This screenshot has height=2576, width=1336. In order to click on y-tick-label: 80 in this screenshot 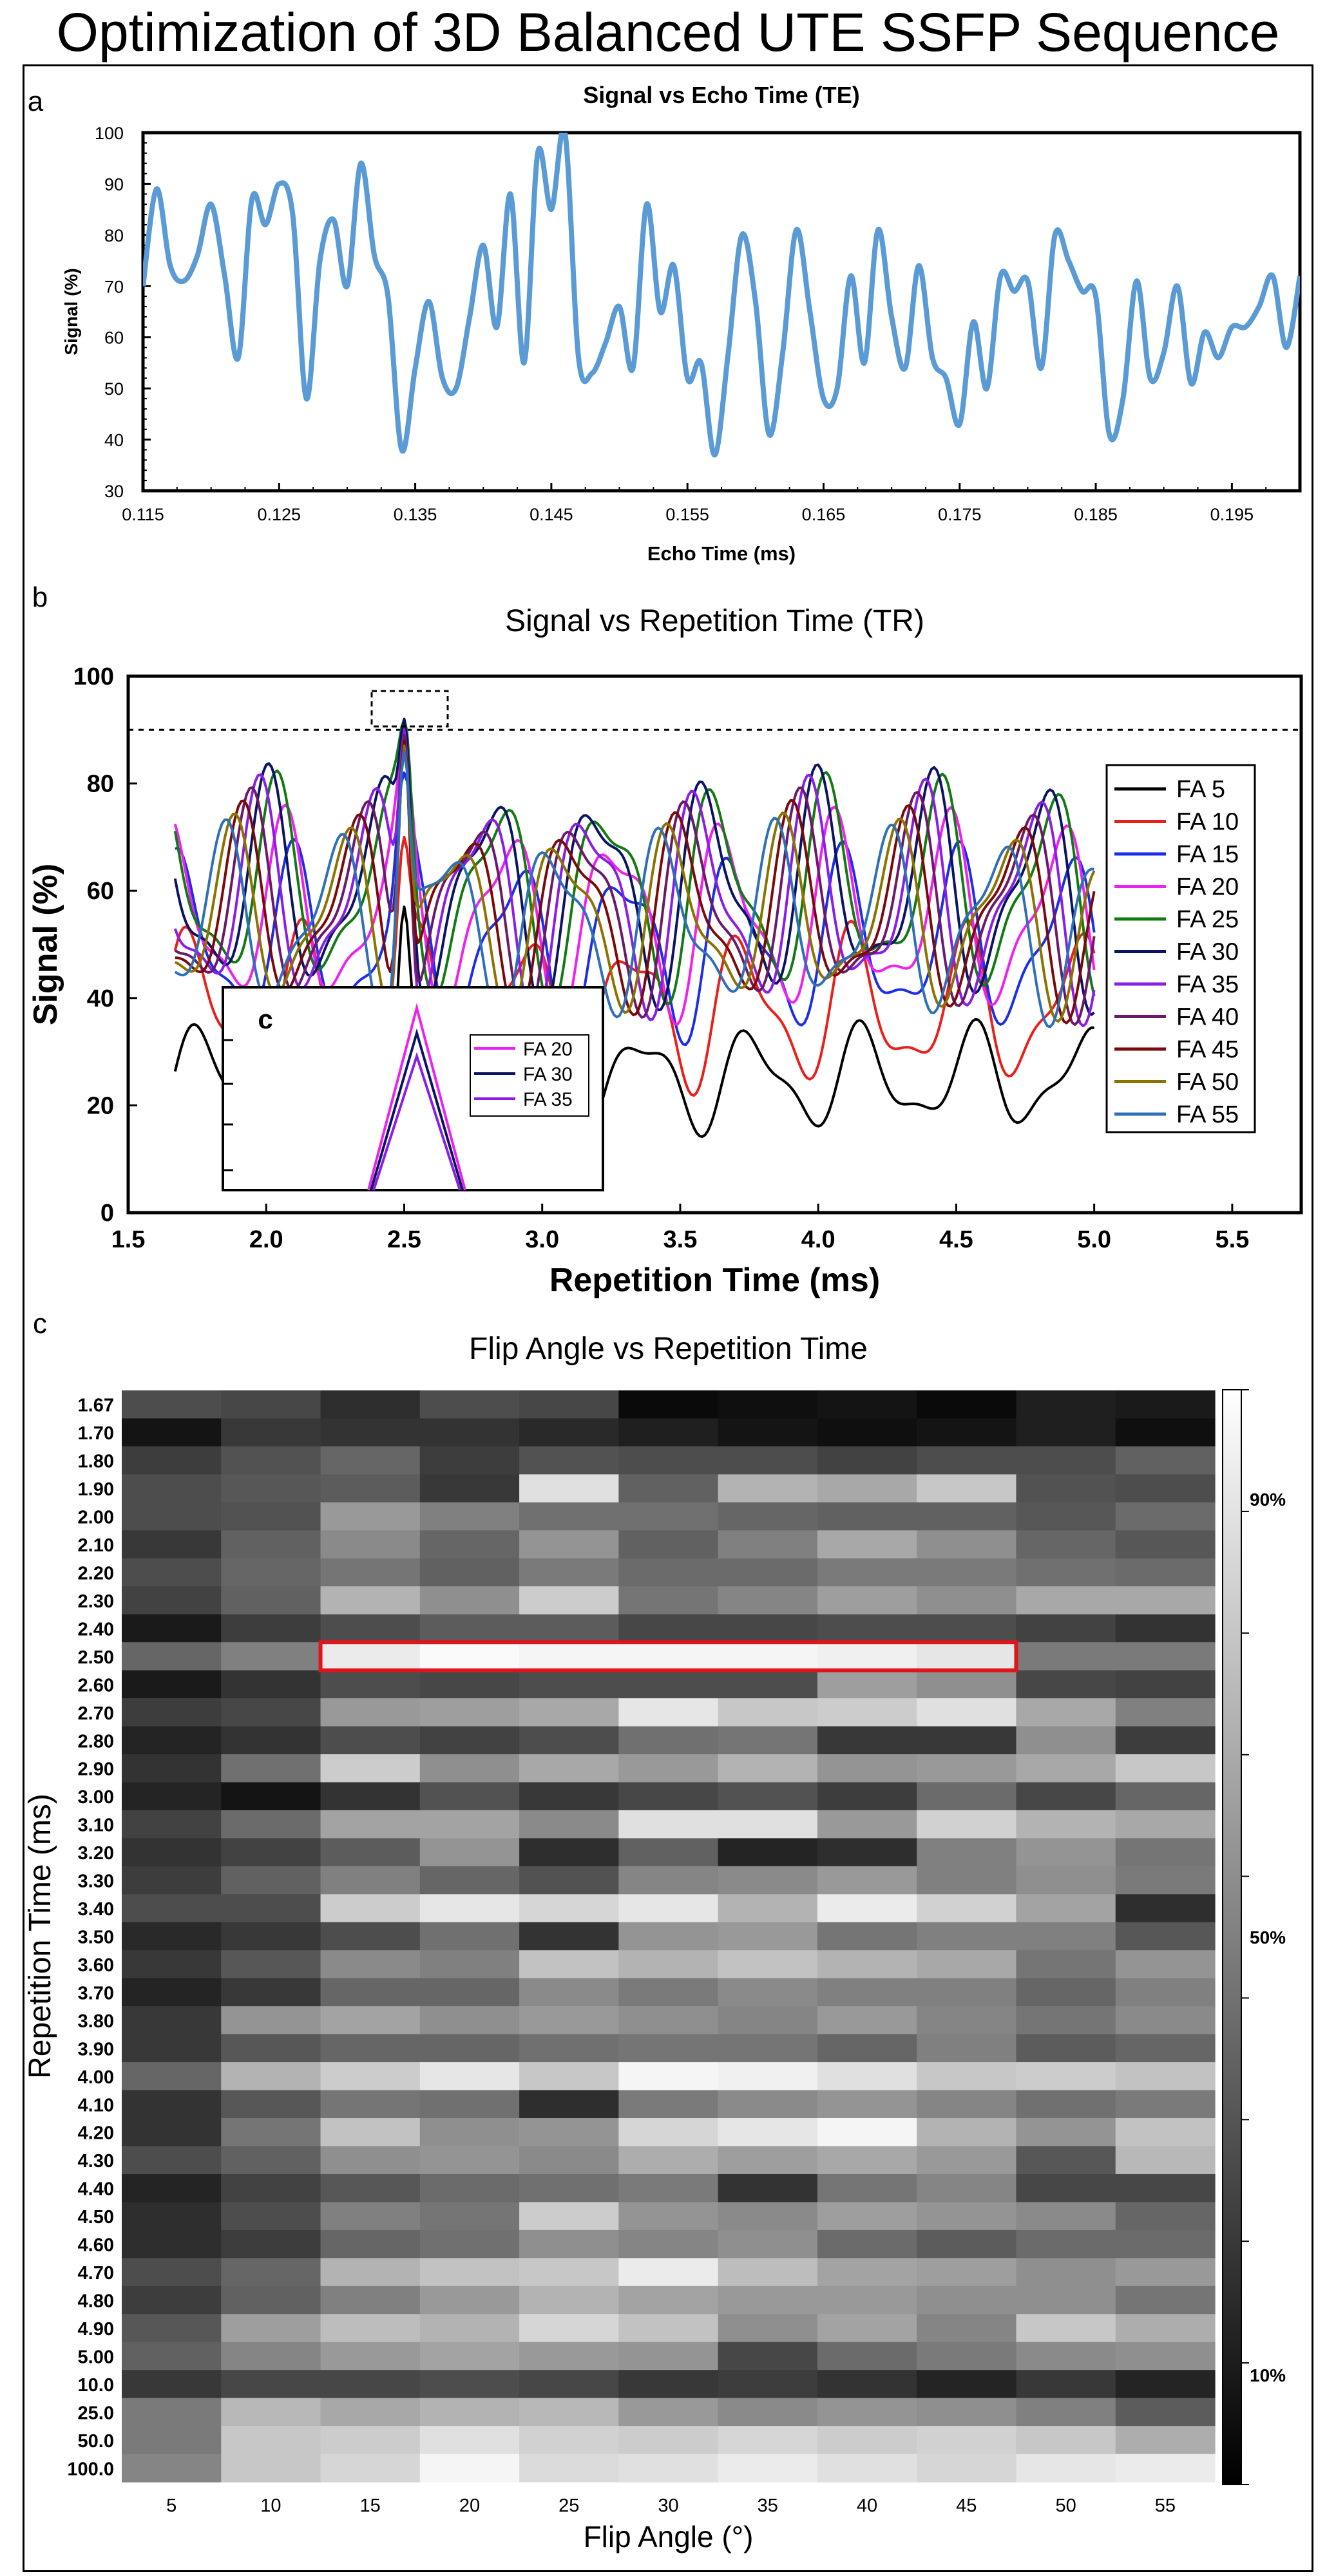, I will do `click(101, 784)`.